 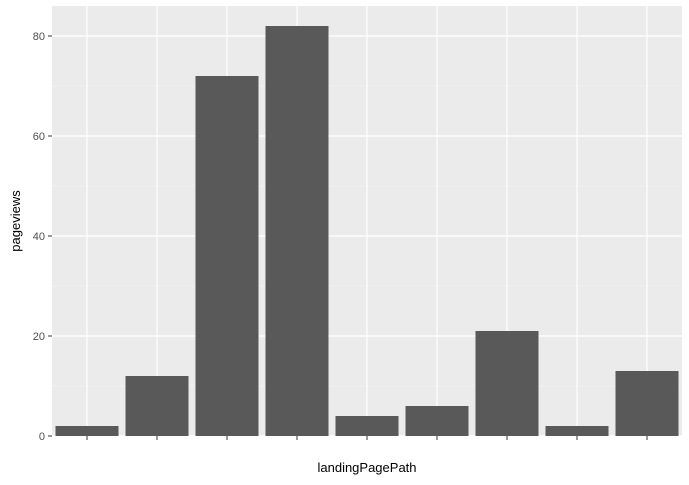 I want to click on y-axis-title: pageviews, so click(x=15, y=221).